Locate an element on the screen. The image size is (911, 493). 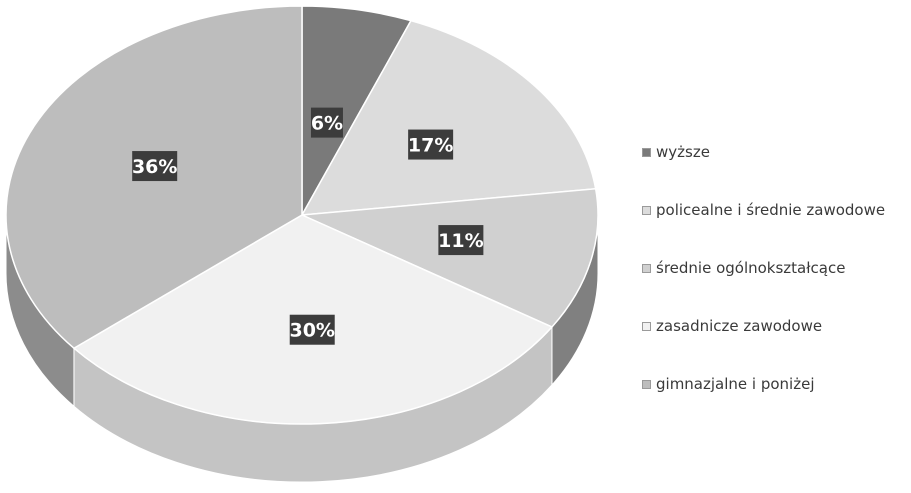
legend-item-wyzsze: wyższe is located at coordinates (763, 152).